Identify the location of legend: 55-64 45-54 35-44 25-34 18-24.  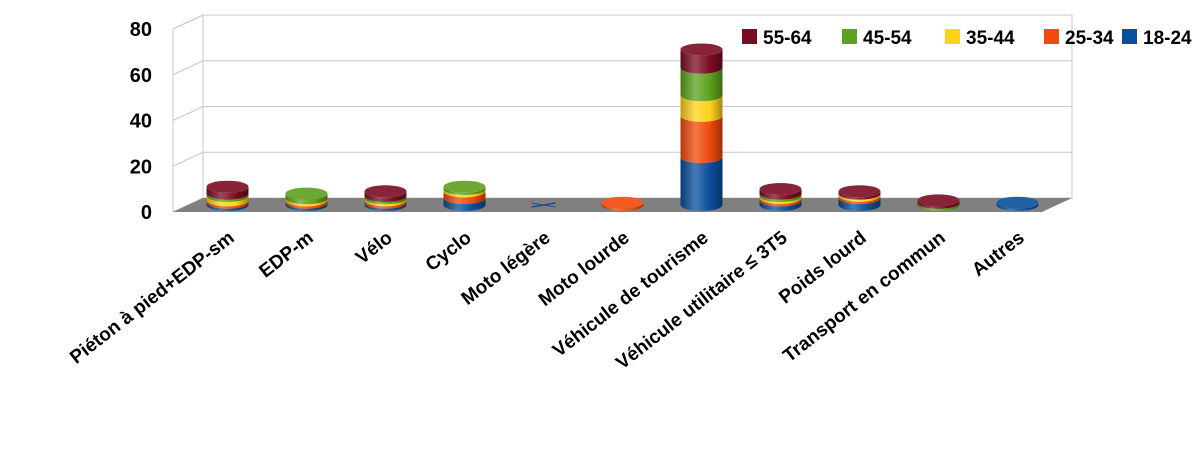
(967, 38).